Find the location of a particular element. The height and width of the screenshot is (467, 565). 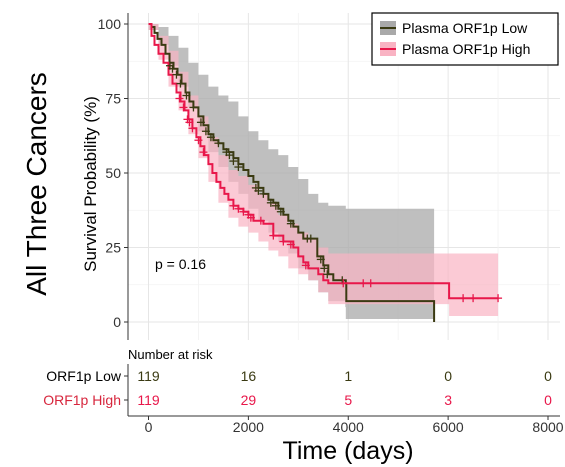

legend-label-high: Plasma ORF1p High is located at coordinates (466, 49).